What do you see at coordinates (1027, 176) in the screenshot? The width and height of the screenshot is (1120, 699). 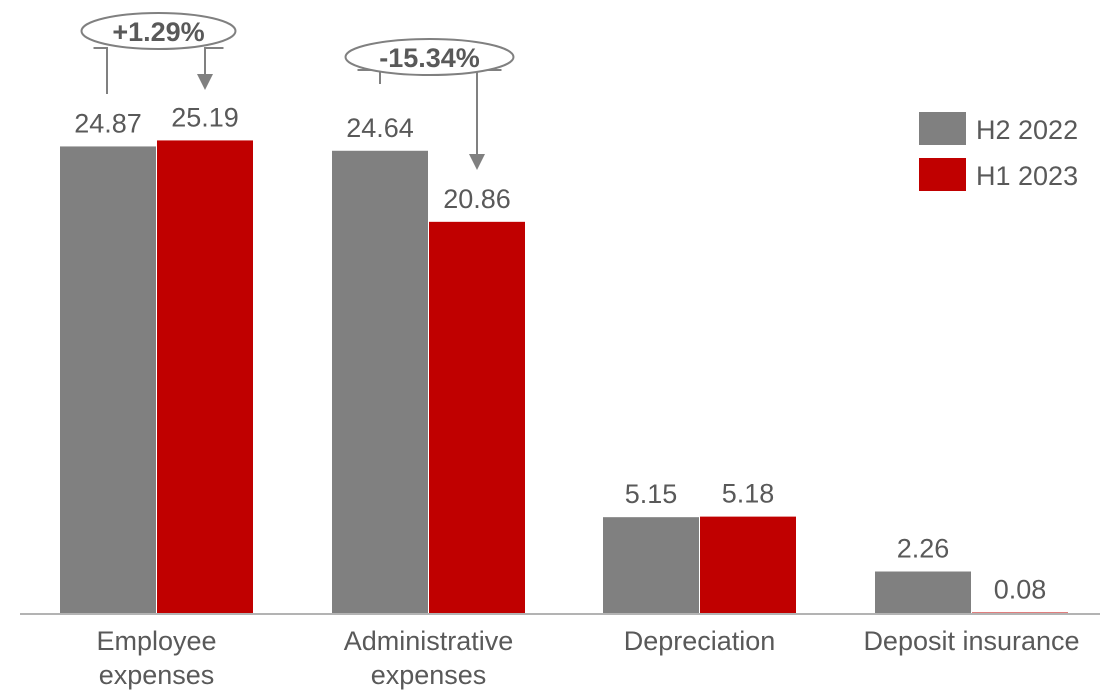 I see `legend-label-1: H1 2023` at bounding box center [1027, 176].